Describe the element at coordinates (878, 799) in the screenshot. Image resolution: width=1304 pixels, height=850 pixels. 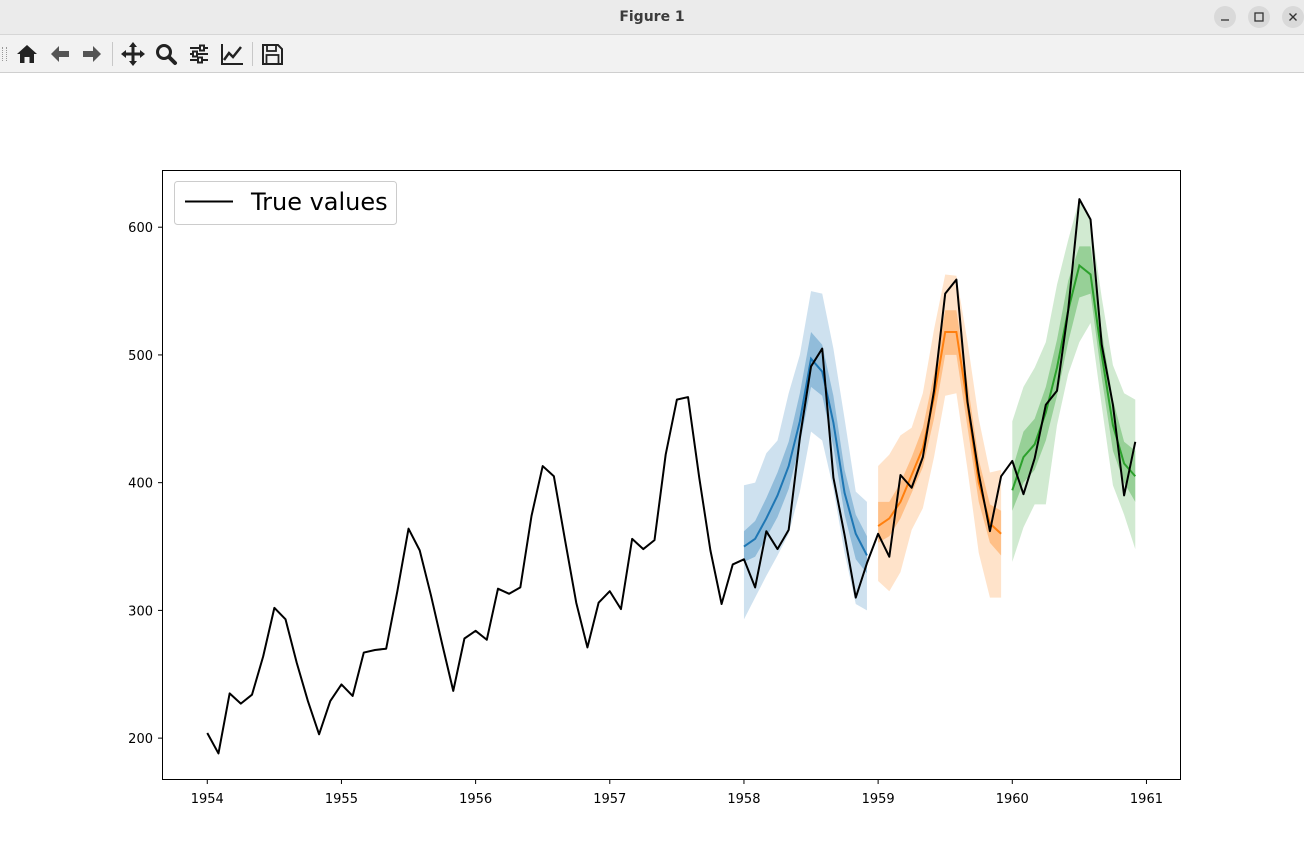
I see `x-tick-label: 1959` at that location.